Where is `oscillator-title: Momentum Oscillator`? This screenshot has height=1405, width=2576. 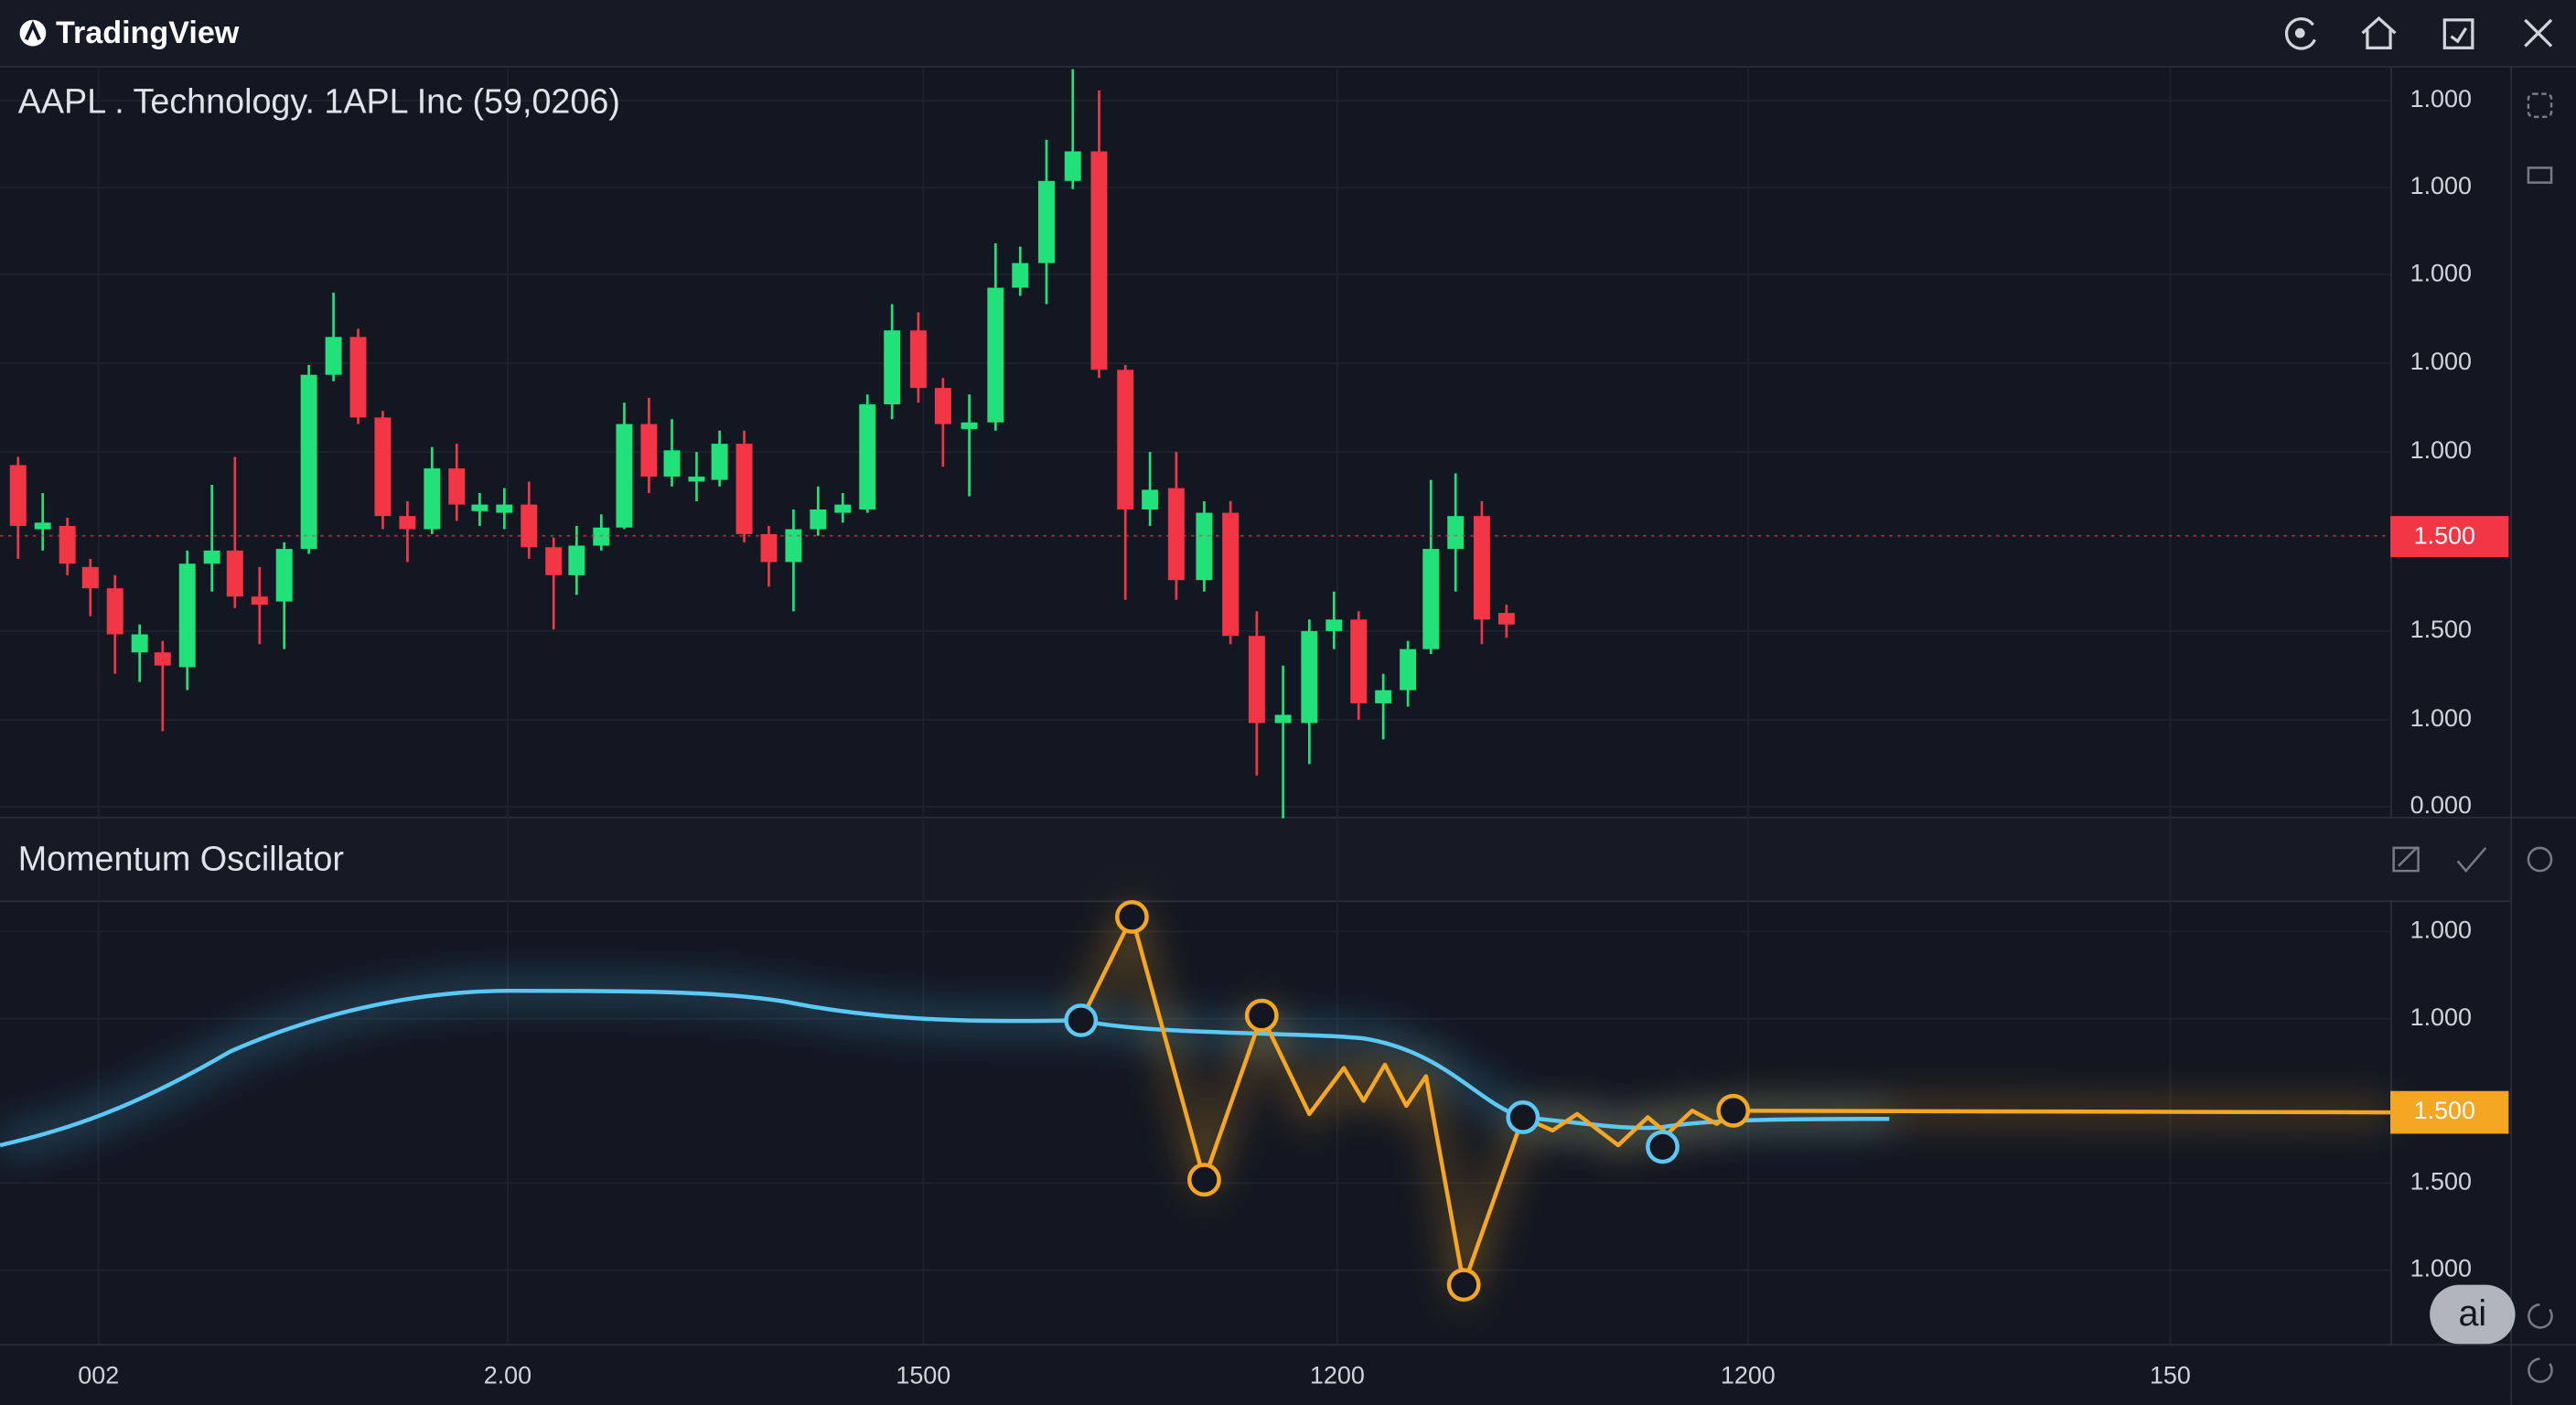 oscillator-title: Momentum Oscillator is located at coordinates (181, 858).